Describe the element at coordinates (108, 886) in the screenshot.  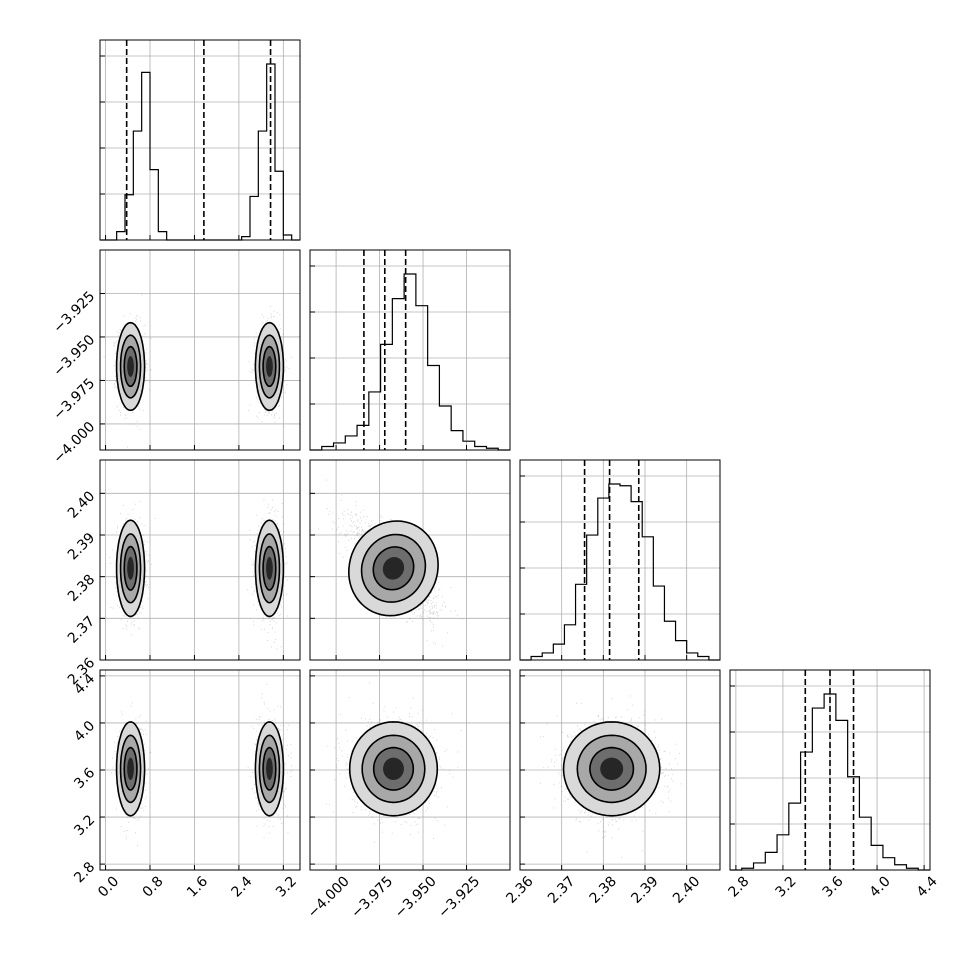
I see `x-tick-label: 0.0` at that location.